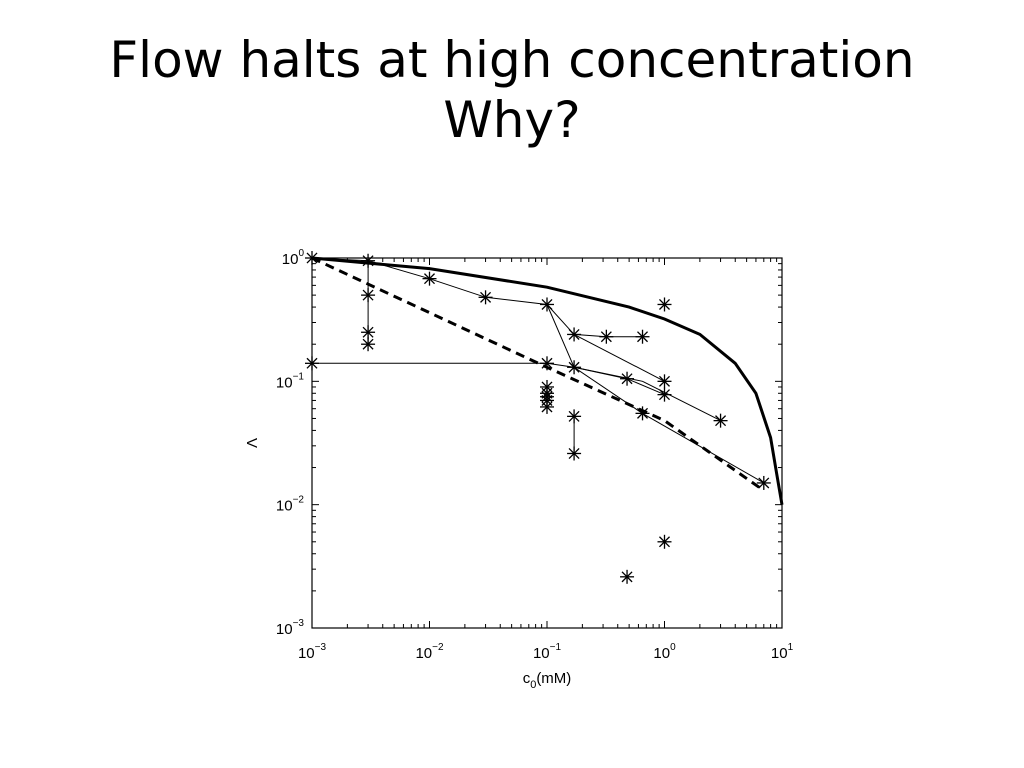  I want to click on y-tick-label: 10⁻², so click(290, 505).